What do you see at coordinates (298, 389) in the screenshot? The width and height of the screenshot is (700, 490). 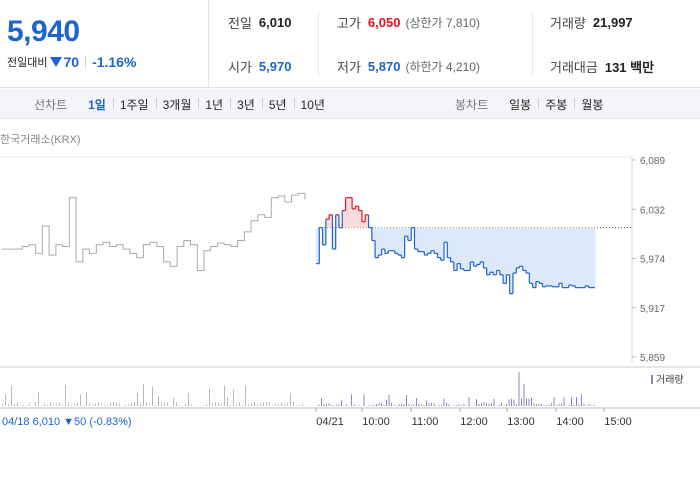 I see `volume-bars` at bounding box center [298, 389].